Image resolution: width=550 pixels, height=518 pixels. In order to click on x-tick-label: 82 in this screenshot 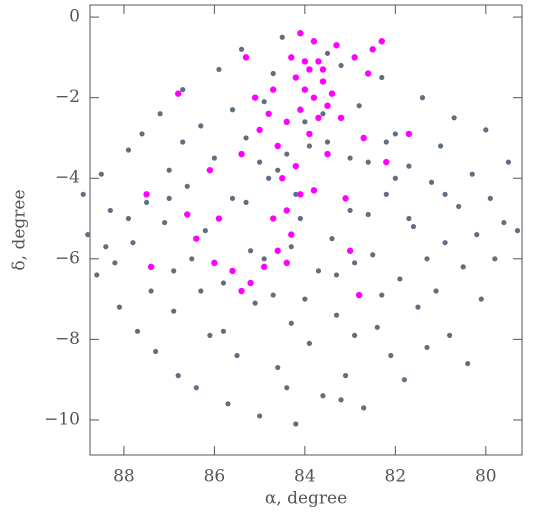, I will do `click(396, 477)`.